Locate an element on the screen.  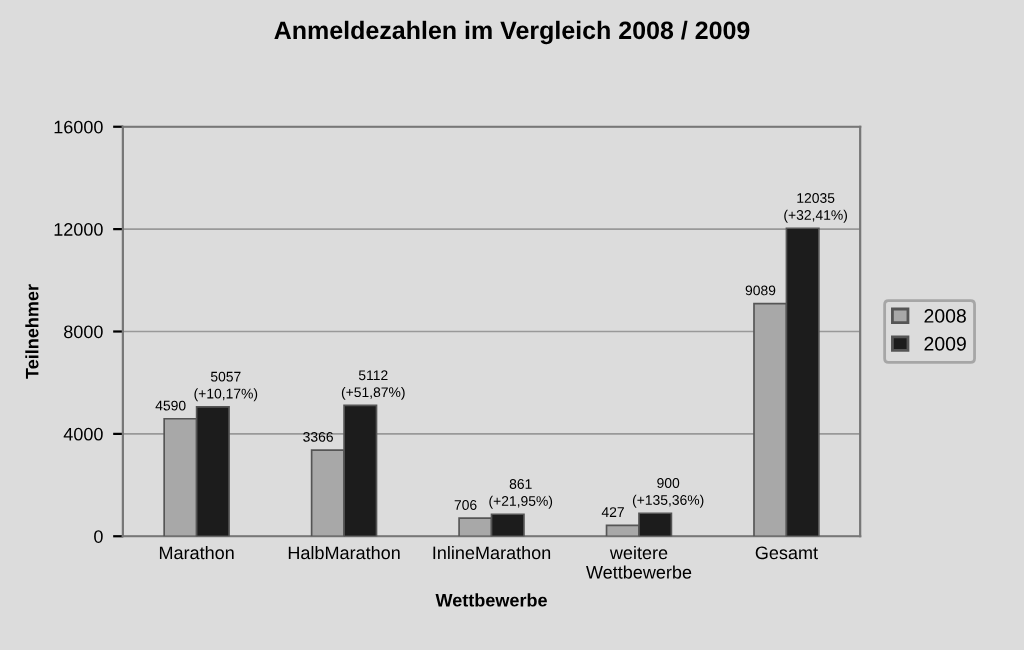
y-axis-title: Teilnehmer is located at coordinates (32, 331).